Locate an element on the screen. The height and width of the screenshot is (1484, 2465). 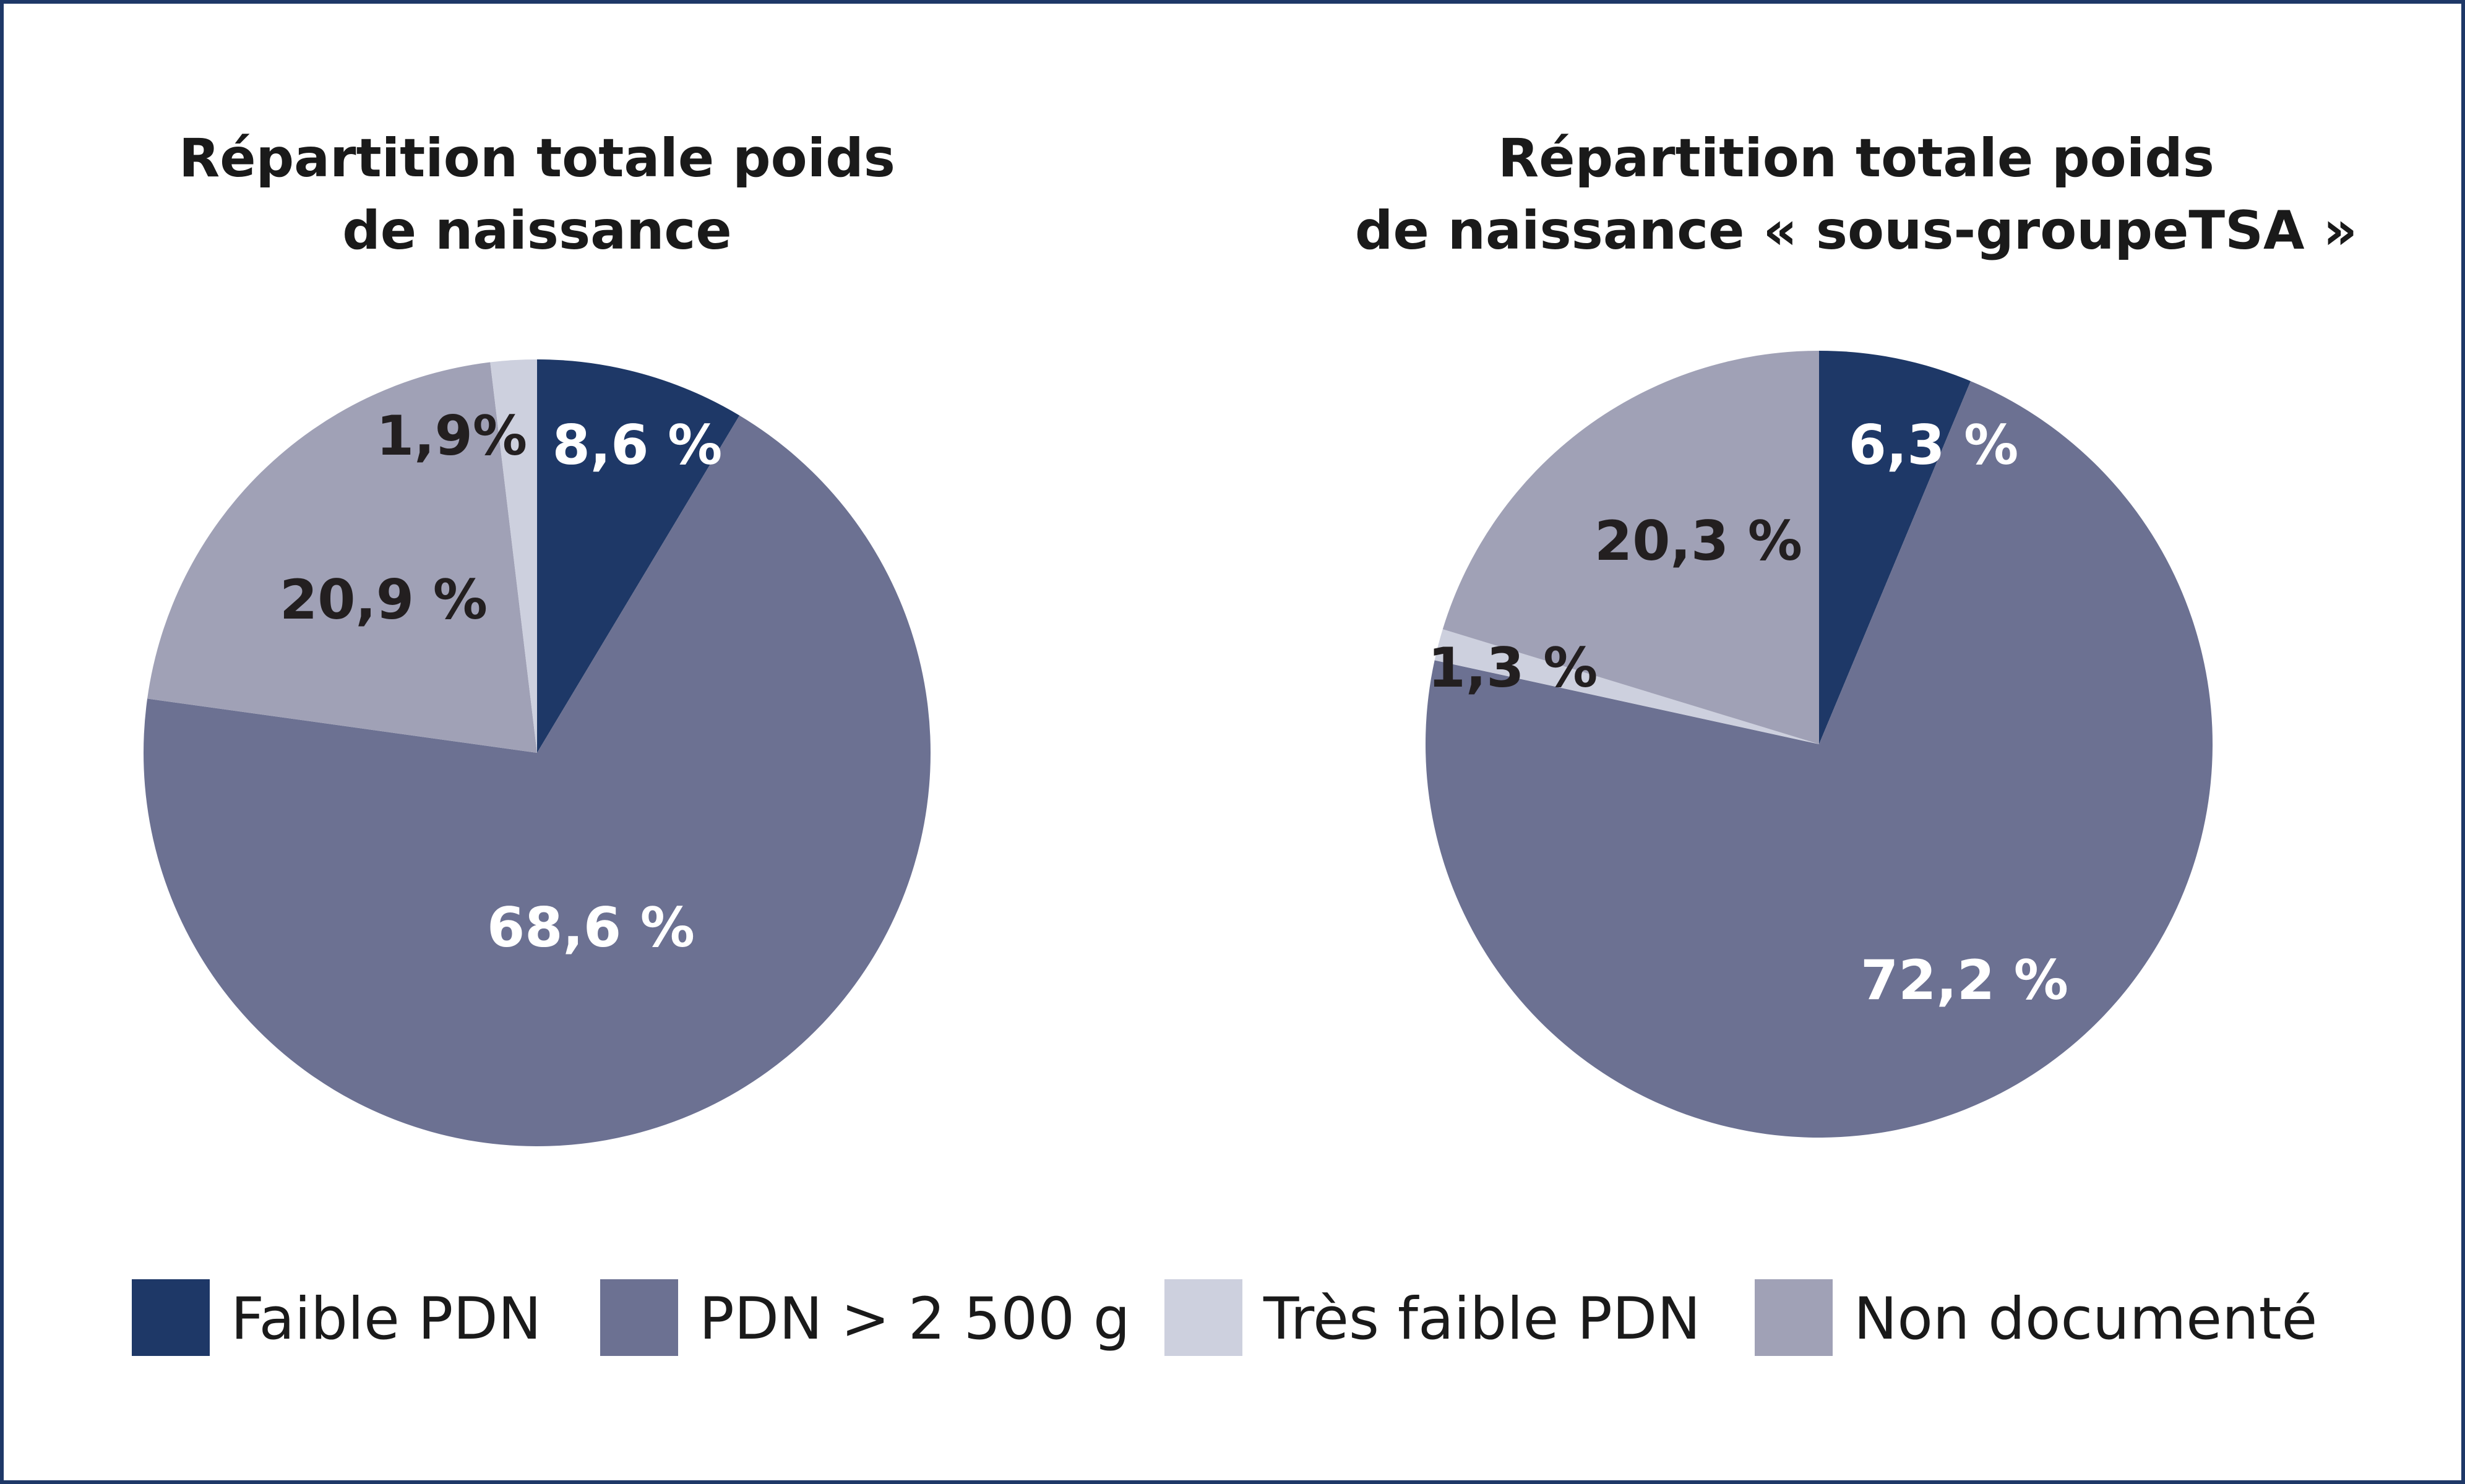
chart-2-label-pdn-2-500-g: 72,2 % is located at coordinates (1964, 980).